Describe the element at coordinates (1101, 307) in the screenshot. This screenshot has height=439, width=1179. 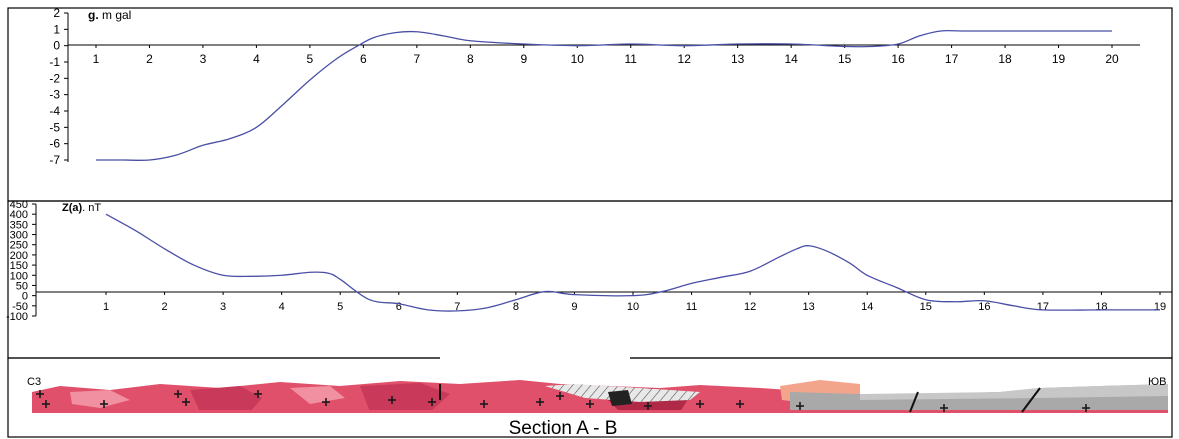
I see `m-xtick-label: 18` at that location.